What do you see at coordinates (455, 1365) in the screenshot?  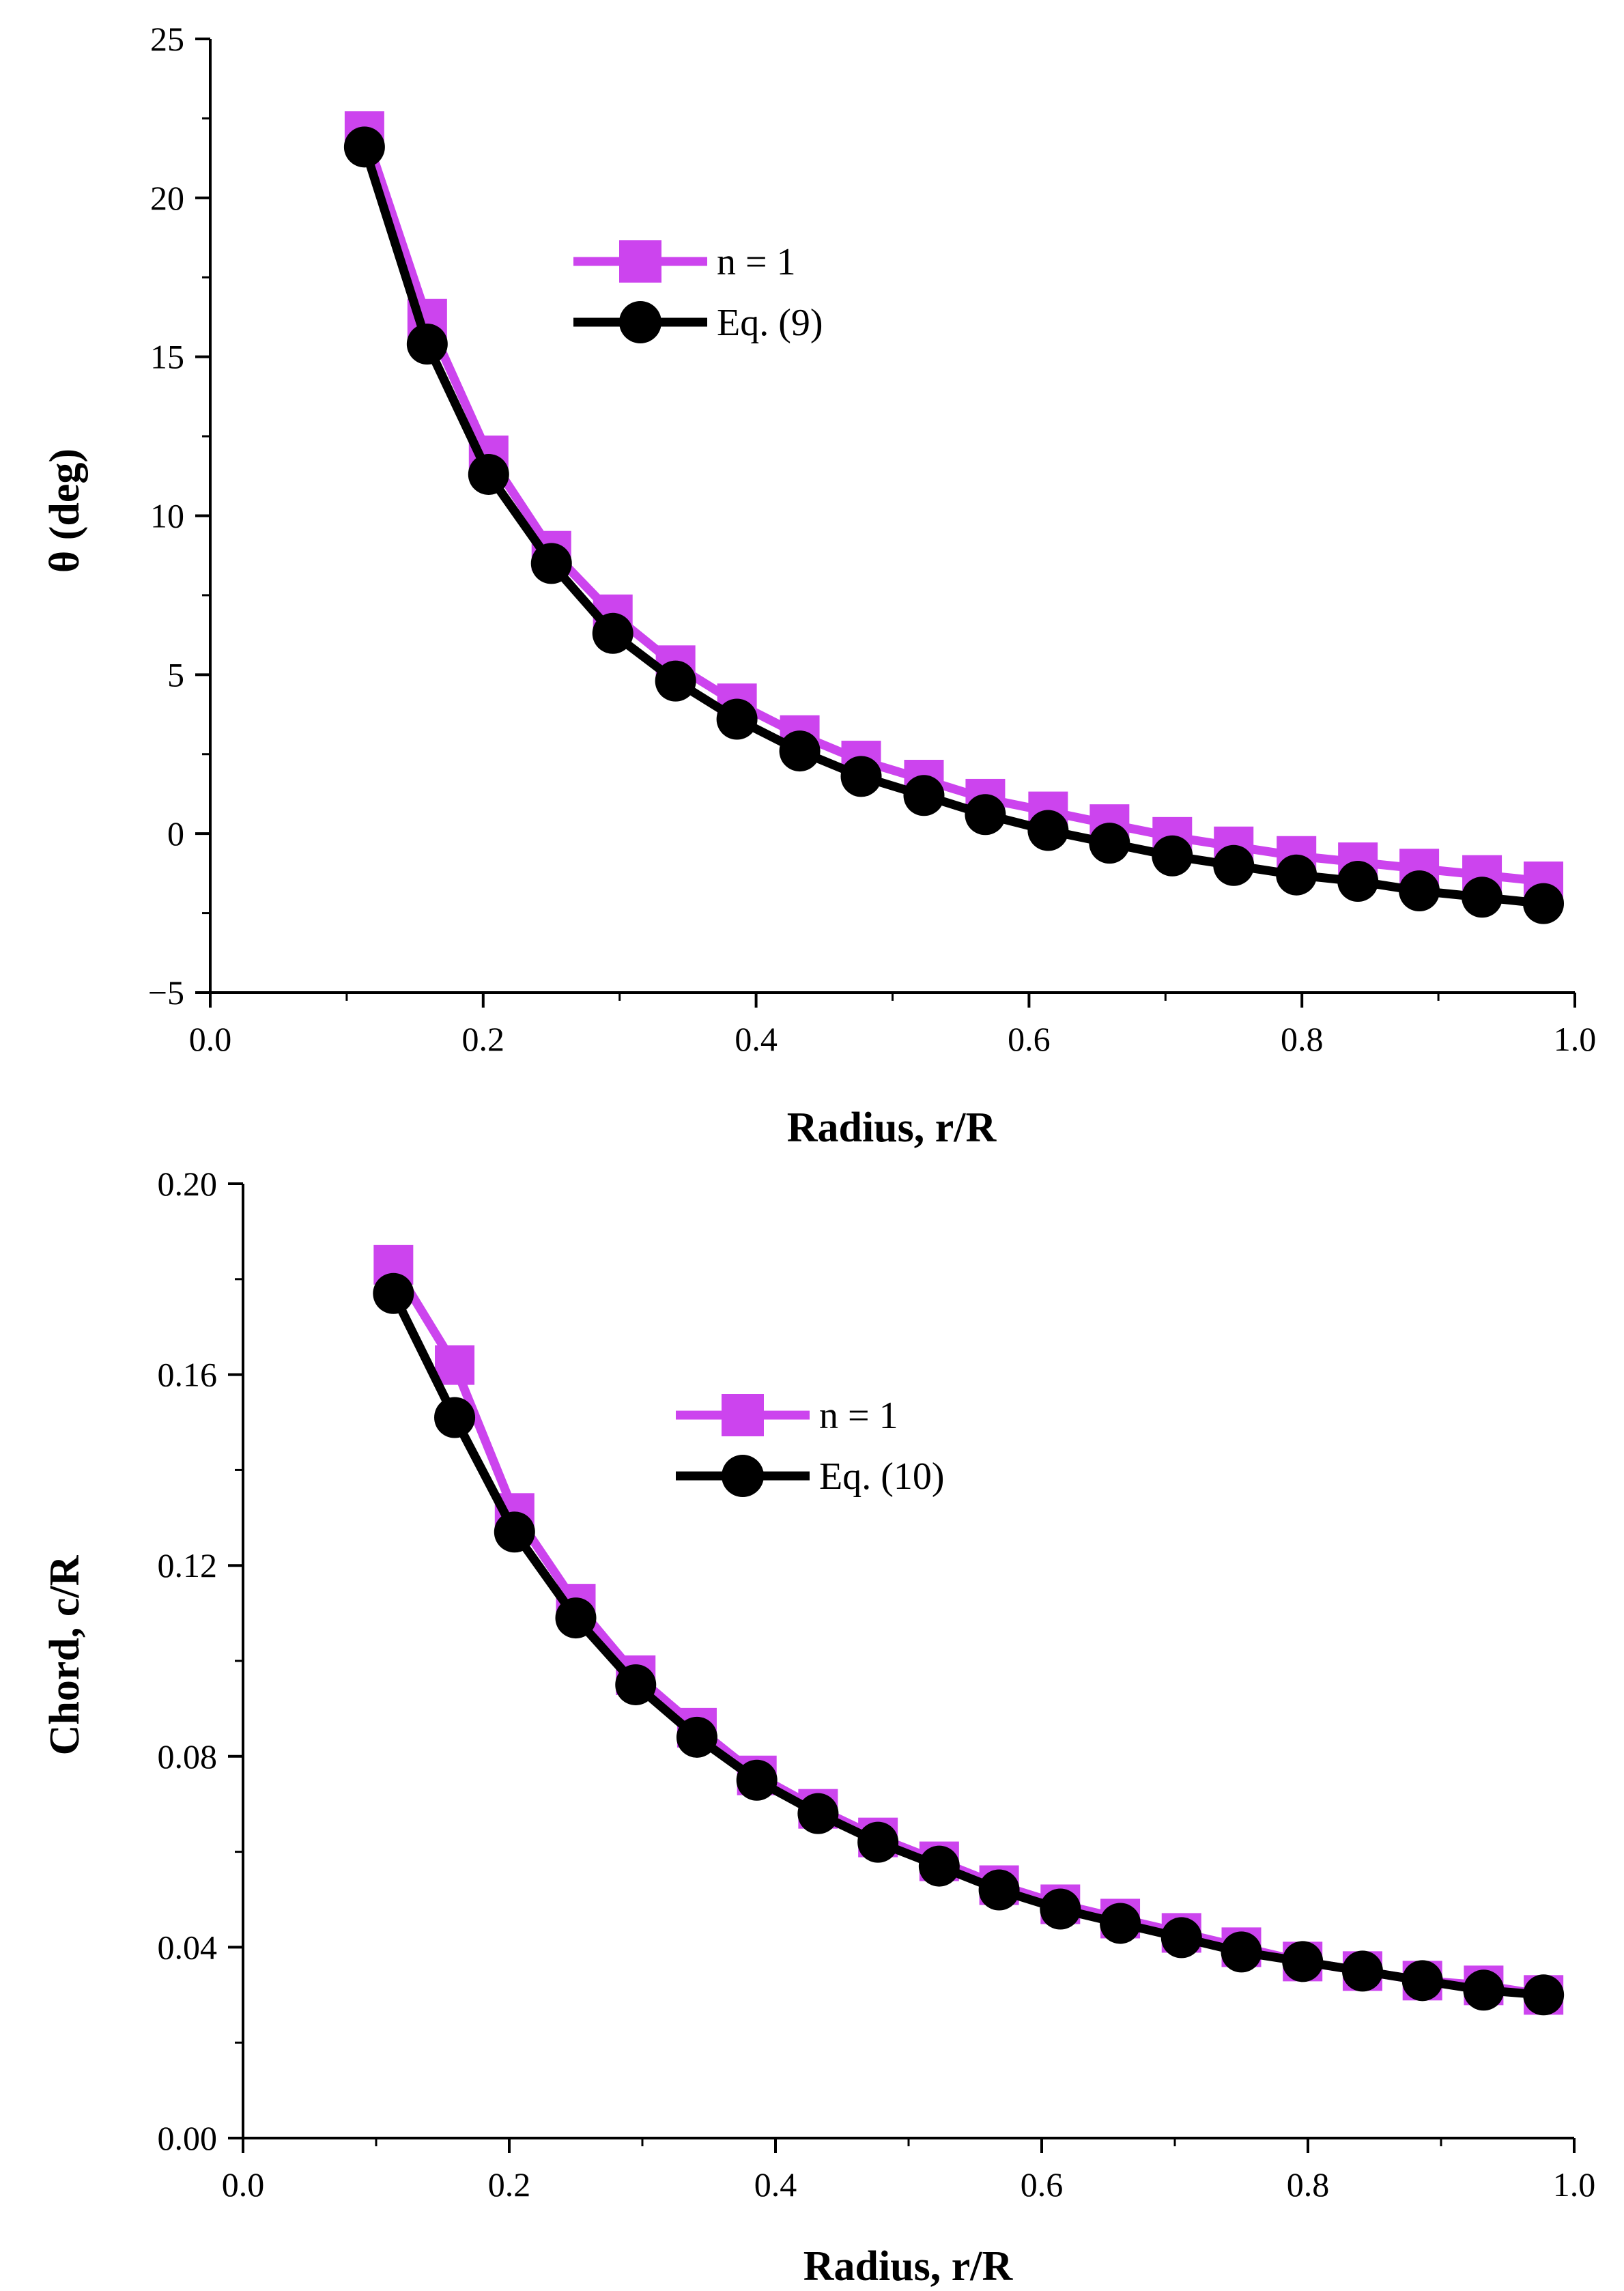 I see `chord-square-marker` at bounding box center [455, 1365].